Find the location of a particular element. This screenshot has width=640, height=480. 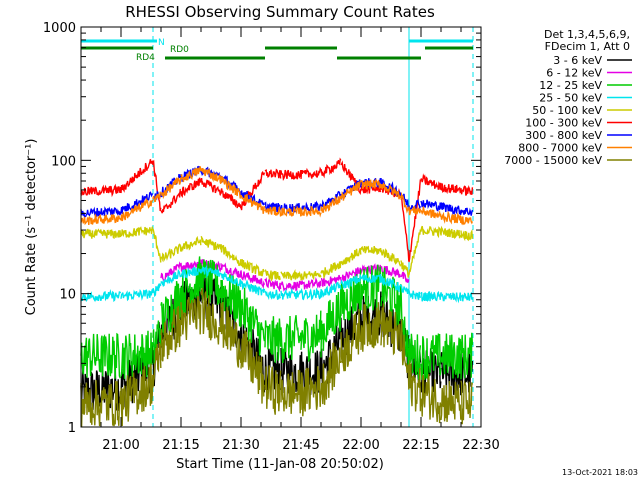

legend-header: Det 1,3,4,5,6,9, is located at coordinates (587, 34).